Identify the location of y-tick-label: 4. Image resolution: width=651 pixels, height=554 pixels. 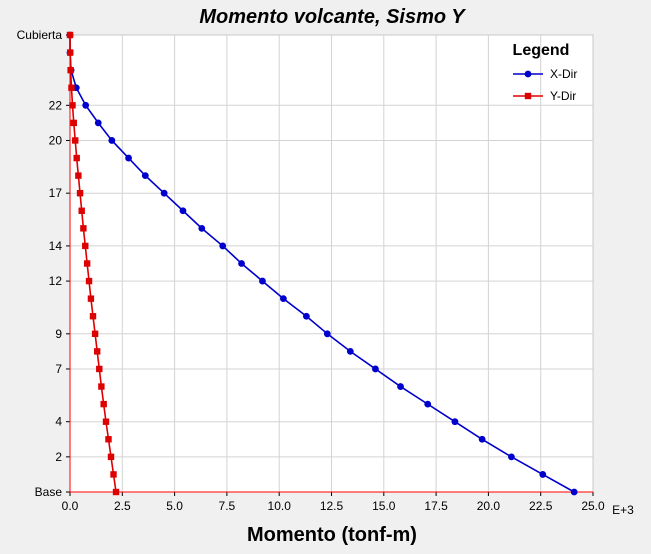
(58, 422).